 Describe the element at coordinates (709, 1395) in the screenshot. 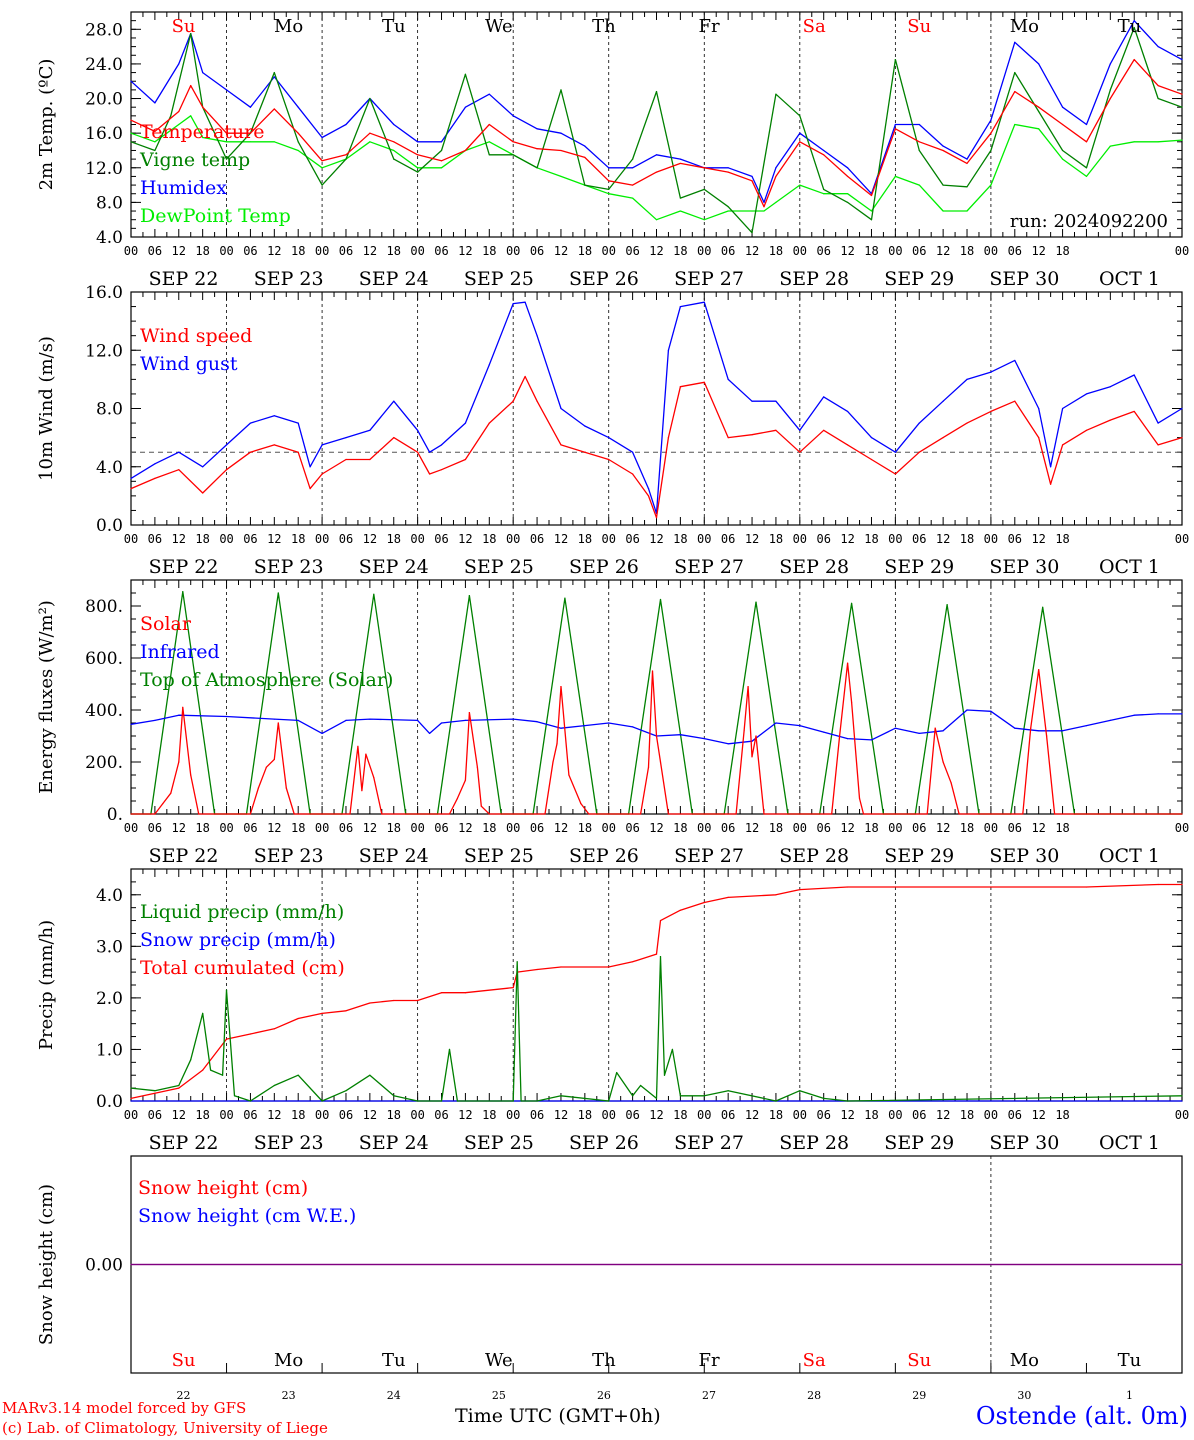

I see `day-number-label: 27` at that location.